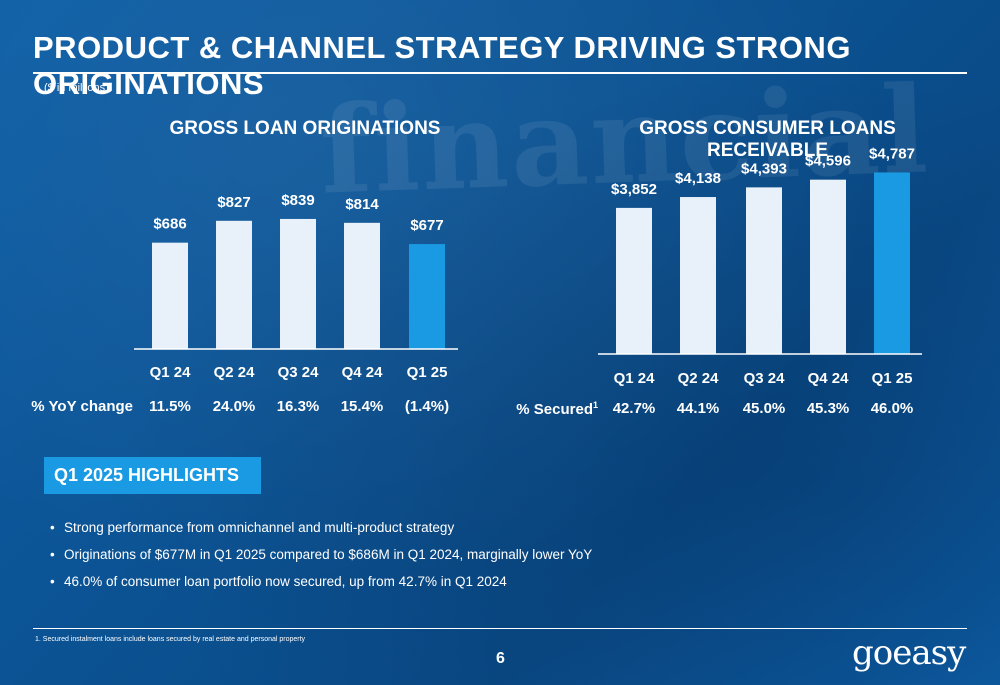 The width and height of the screenshot is (1000, 685). Describe the element at coordinates (698, 178) in the screenshot. I see `bar-value-label: $4,138` at that location.